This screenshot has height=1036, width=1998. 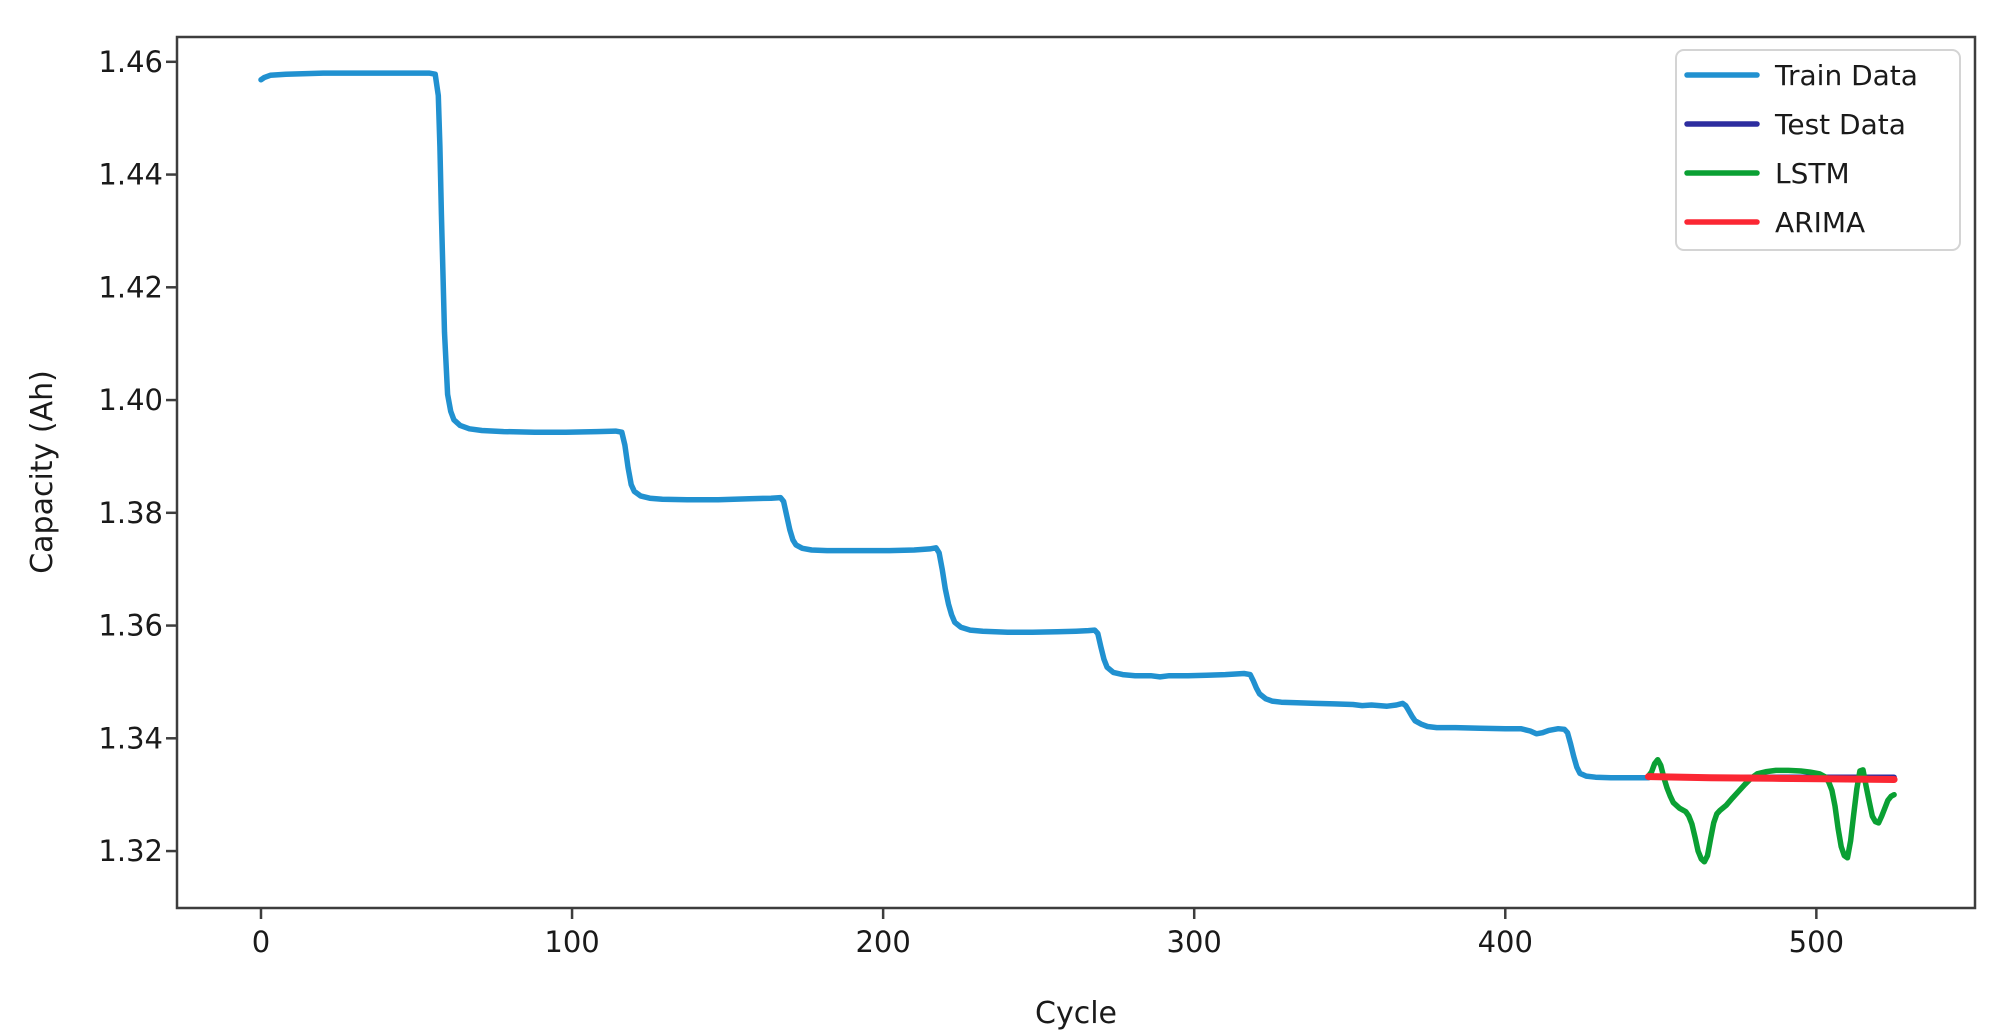 What do you see at coordinates (1076, 1013) in the screenshot?
I see `x-axis-label: Cycle` at bounding box center [1076, 1013].